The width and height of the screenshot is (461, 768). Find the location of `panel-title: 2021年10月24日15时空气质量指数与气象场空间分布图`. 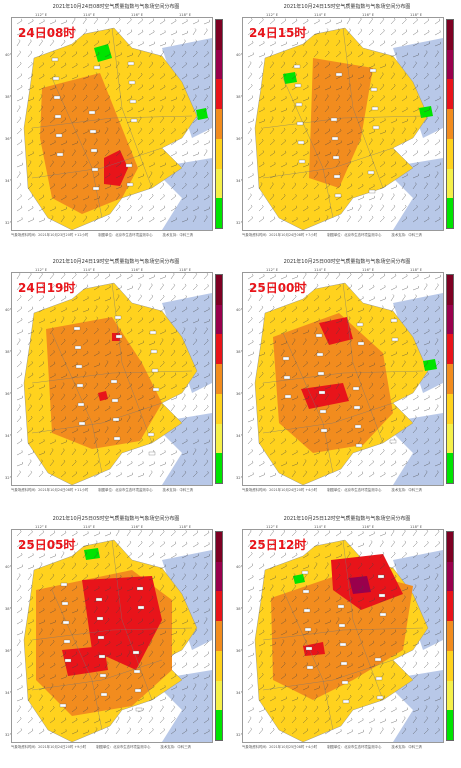

panel-title: 2021年10月24日15时空气质量指数与气象场空间分布图 is located at coordinates (347, 7).